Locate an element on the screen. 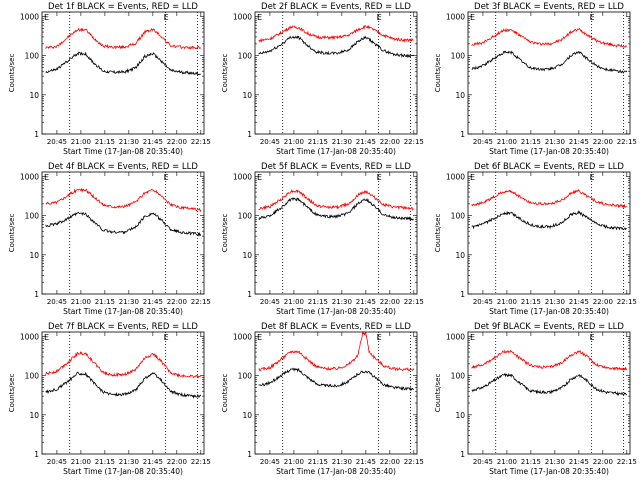 Image resolution: width=640 pixels, height=485 pixels. chart-title: Det 7f BLACK = Events, RED = LLD is located at coordinates (123, 327).